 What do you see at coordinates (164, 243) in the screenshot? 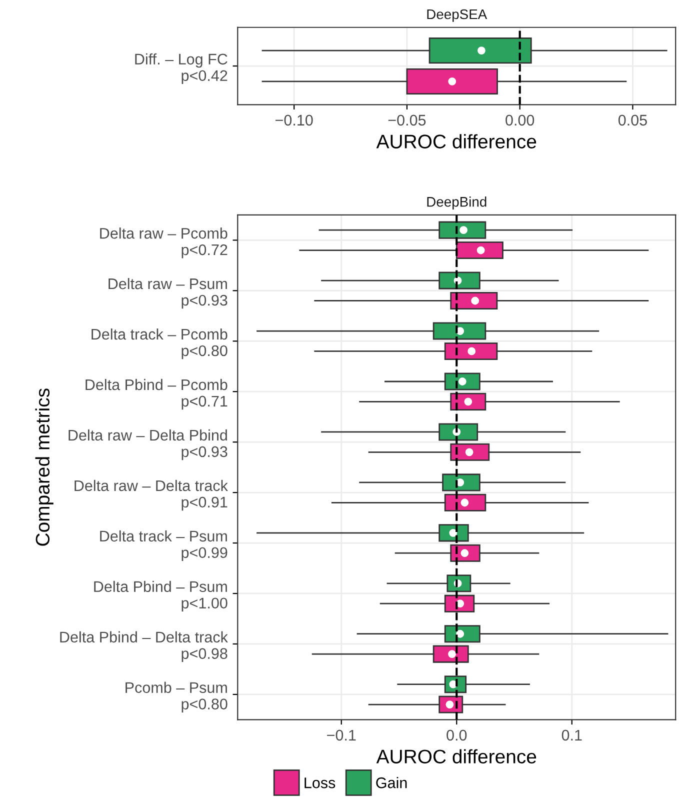
I see `y-tick-label: Delta raw – Pcomb p<0.72` at bounding box center [164, 243].